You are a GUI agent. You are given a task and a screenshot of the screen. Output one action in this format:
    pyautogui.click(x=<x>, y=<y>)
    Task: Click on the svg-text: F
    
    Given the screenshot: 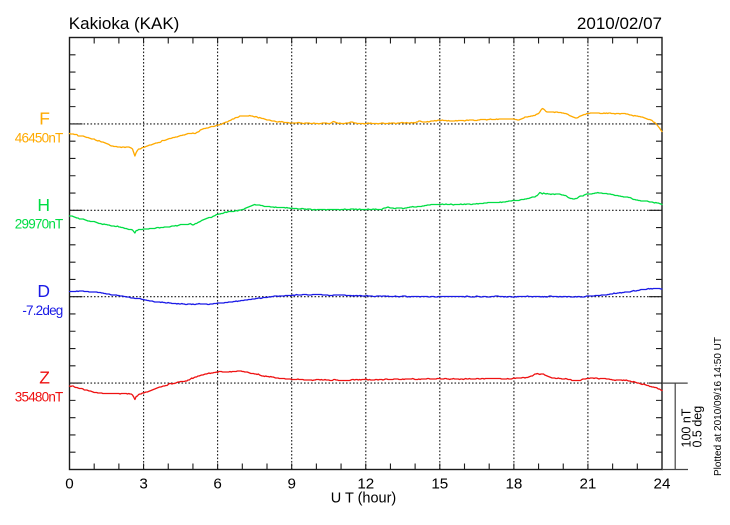 What is the action you would take?
    pyautogui.click(x=44, y=118)
    